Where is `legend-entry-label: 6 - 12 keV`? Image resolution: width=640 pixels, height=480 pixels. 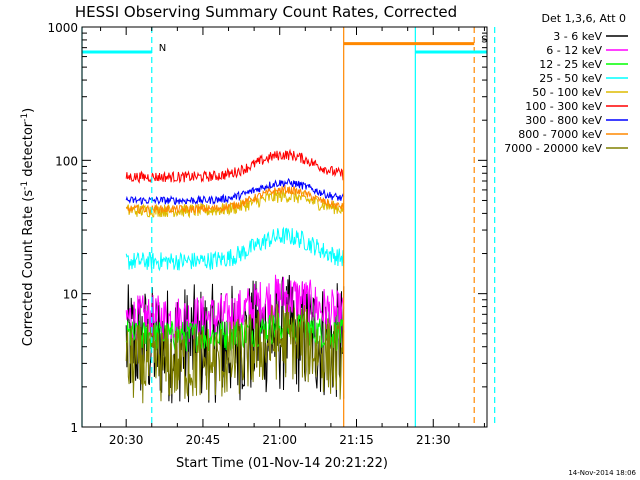
legend-entry-label: 6 - 12 keV is located at coordinates (574, 50).